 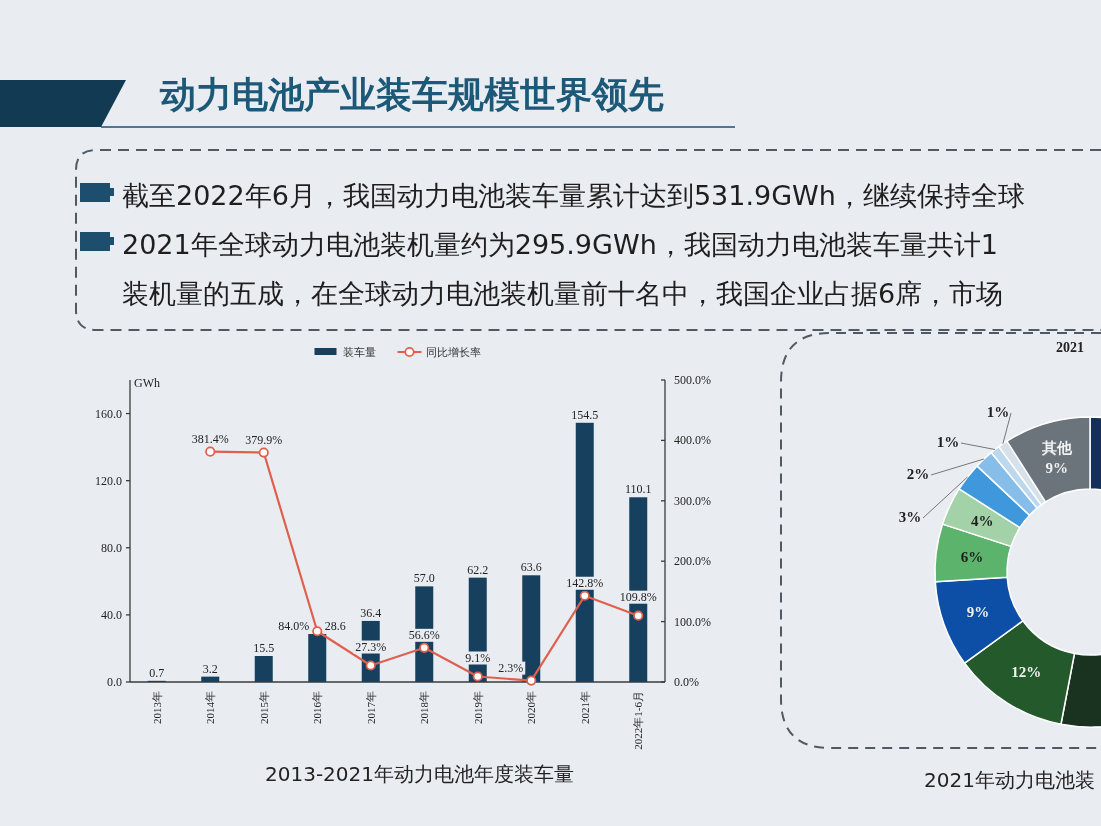 What do you see at coordinates (111, 614) in the screenshot?
I see `y-tick-label: 40.0` at bounding box center [111, 614].